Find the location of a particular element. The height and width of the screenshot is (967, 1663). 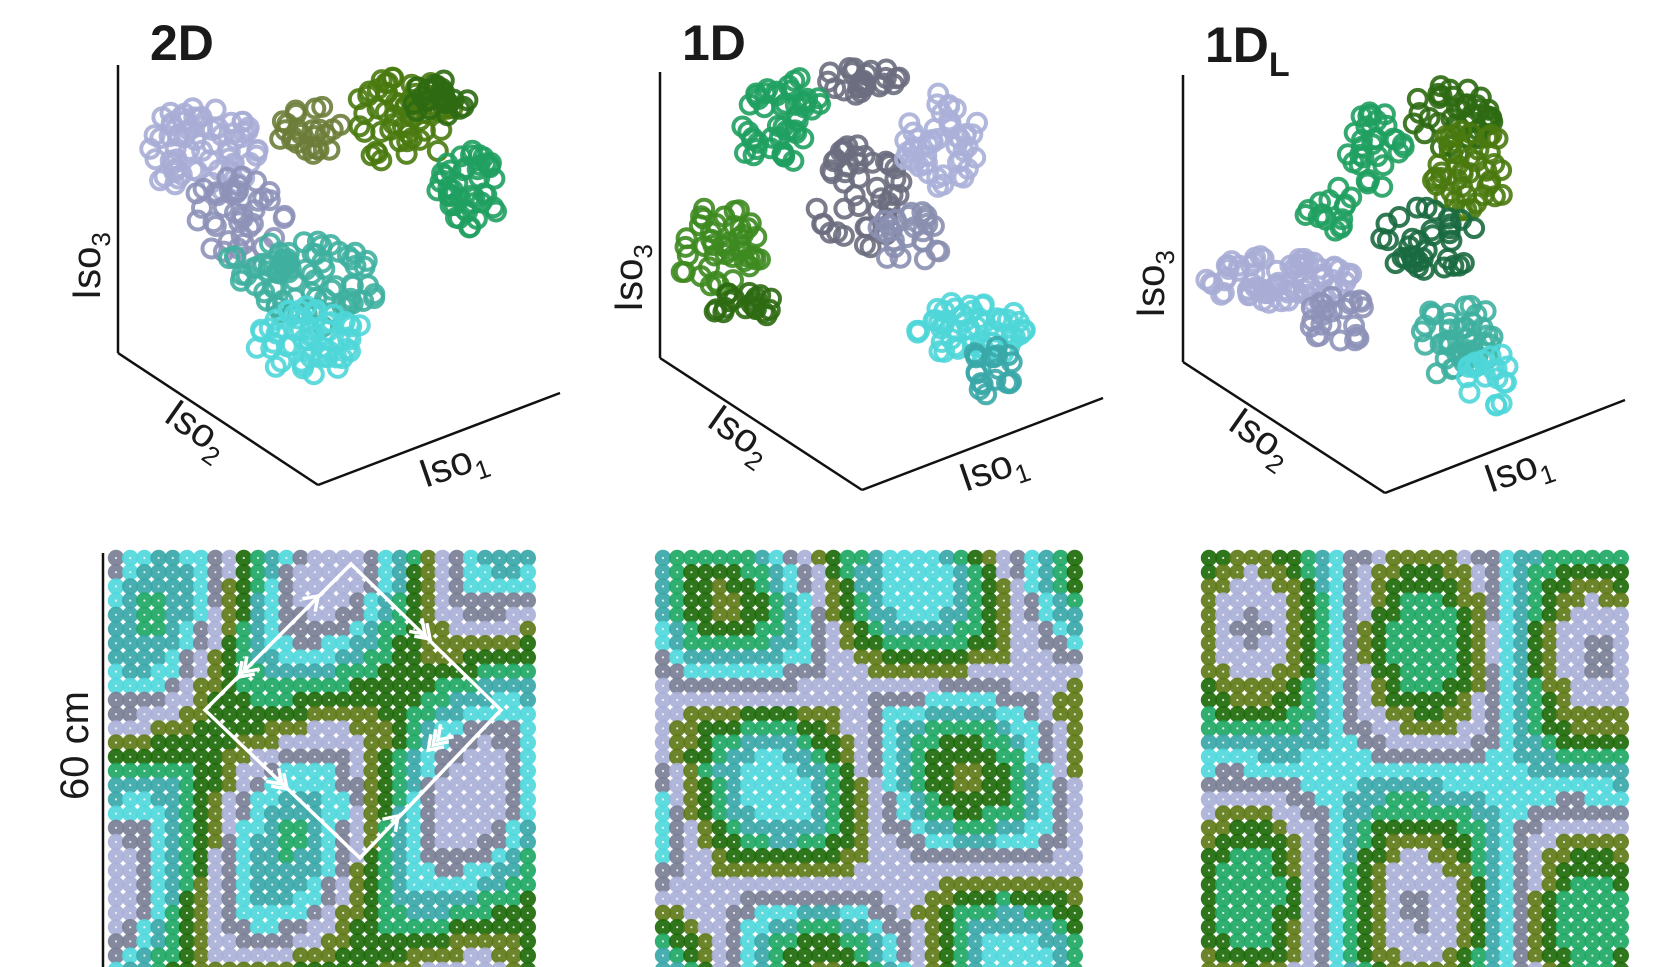

axis-label-y-1dl: Iso2 is located at coordinates (1255, 439).